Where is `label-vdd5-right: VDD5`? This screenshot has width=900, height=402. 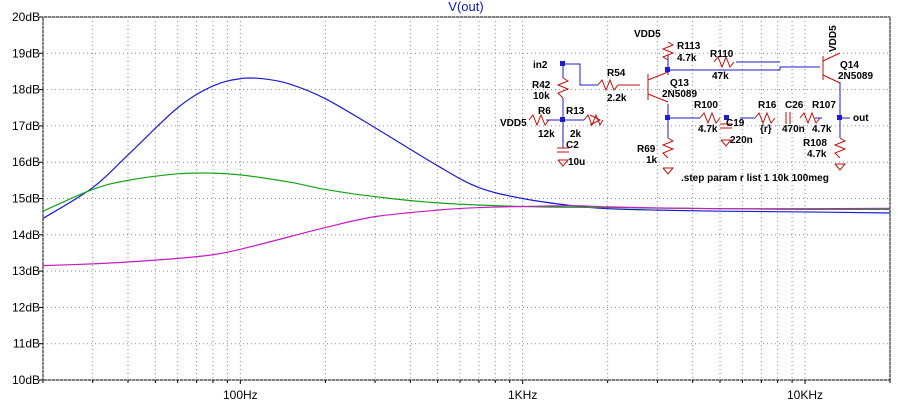 label-vdd5-right: VDD5 is located at coordinates (833, 38).